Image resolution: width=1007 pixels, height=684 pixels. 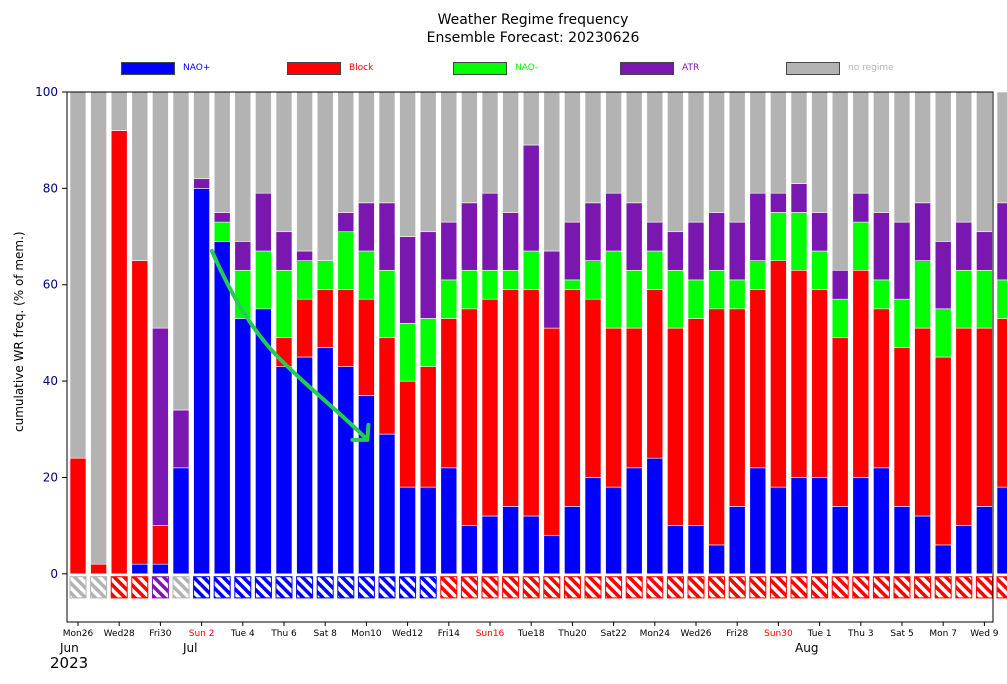 What do you see at coordinates (78, 634) in the screenshot?
I see `x-tick-label-0: Mon26` at bounding box center [78, 634].